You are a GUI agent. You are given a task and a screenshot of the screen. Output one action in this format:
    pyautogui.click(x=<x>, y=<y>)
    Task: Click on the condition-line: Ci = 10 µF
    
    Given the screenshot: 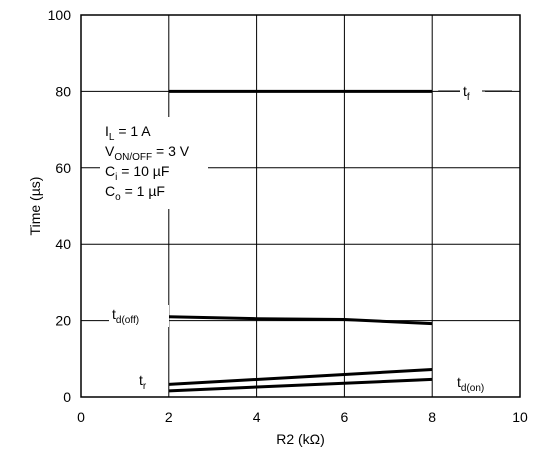 What is the action you would take?
    pyautogui.click(x=137, y=173)
    